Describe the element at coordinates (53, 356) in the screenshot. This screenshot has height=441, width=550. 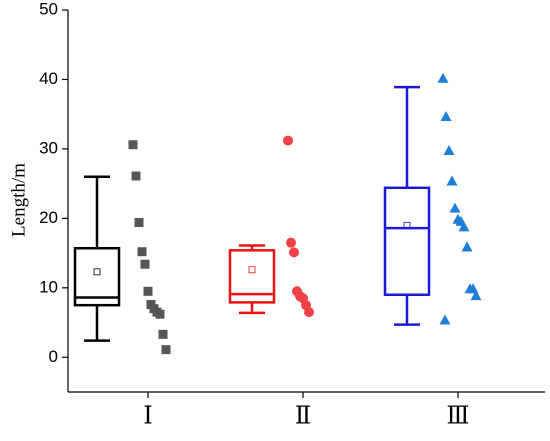
I see `y-tick-label: 0` at that location.